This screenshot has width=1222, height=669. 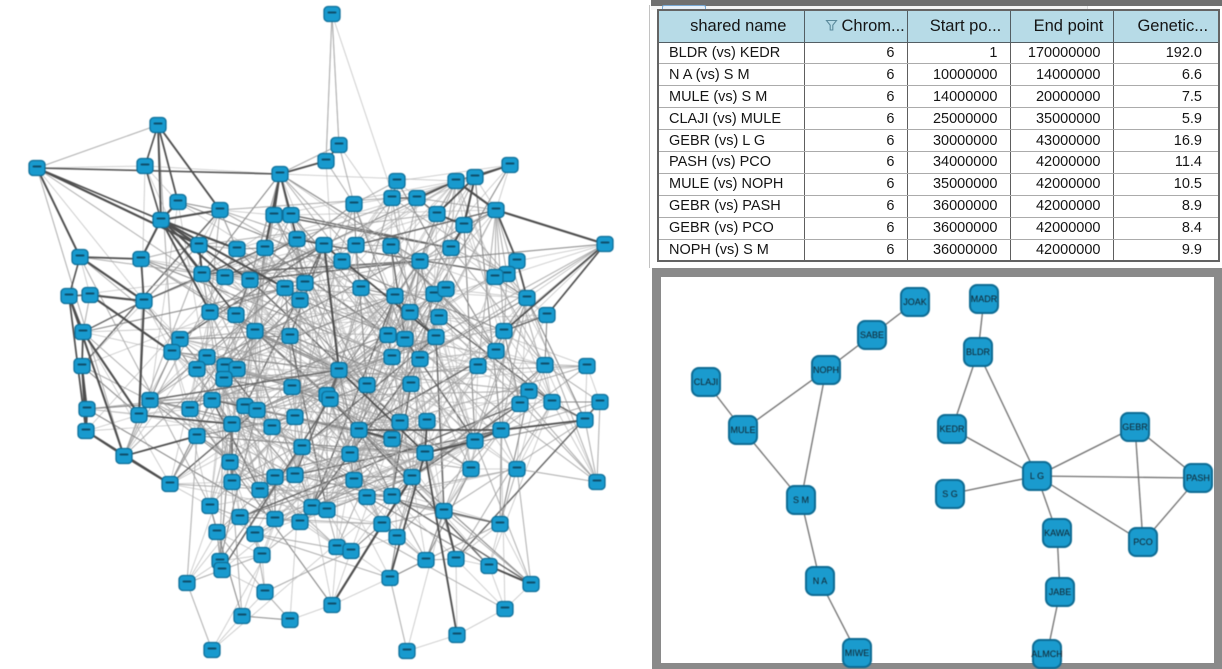 I want to click on svg-text: NOPH, so click(x=826, y=370).